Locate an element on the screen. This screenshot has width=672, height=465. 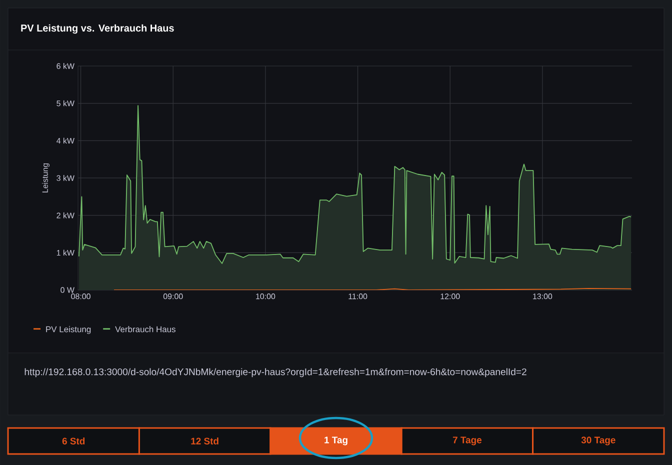
text: 7 Tage is located at coordinates (467, 441).